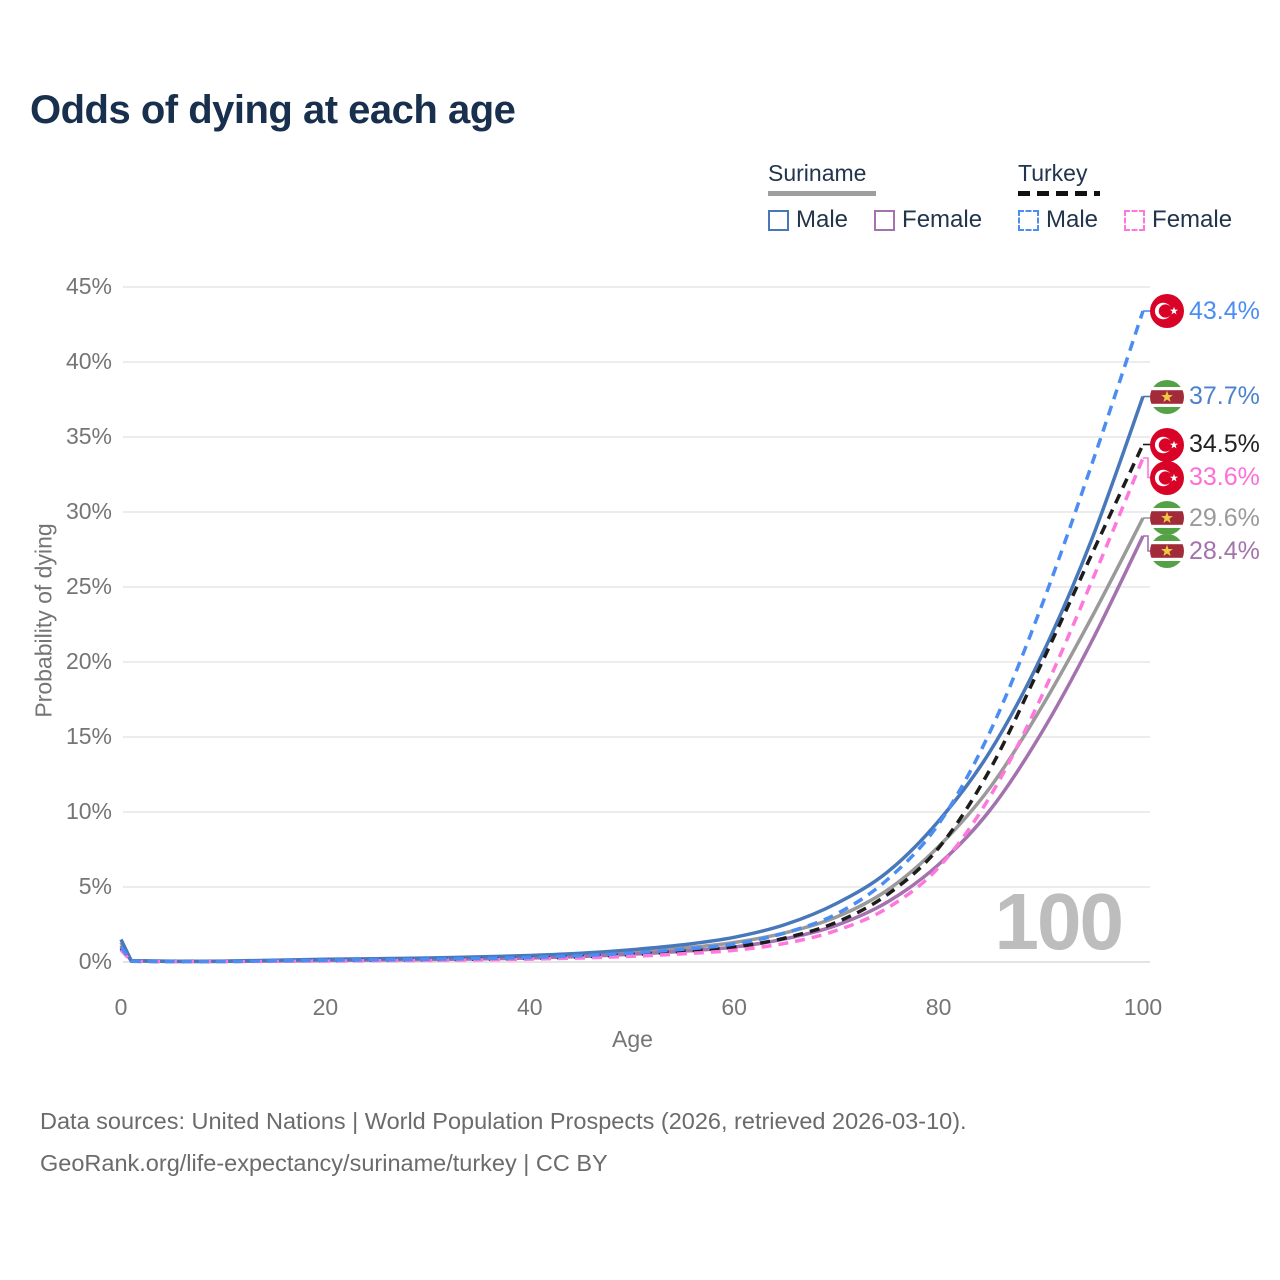  I want to click on x-tick-100: 100, so click(1143, 1007).